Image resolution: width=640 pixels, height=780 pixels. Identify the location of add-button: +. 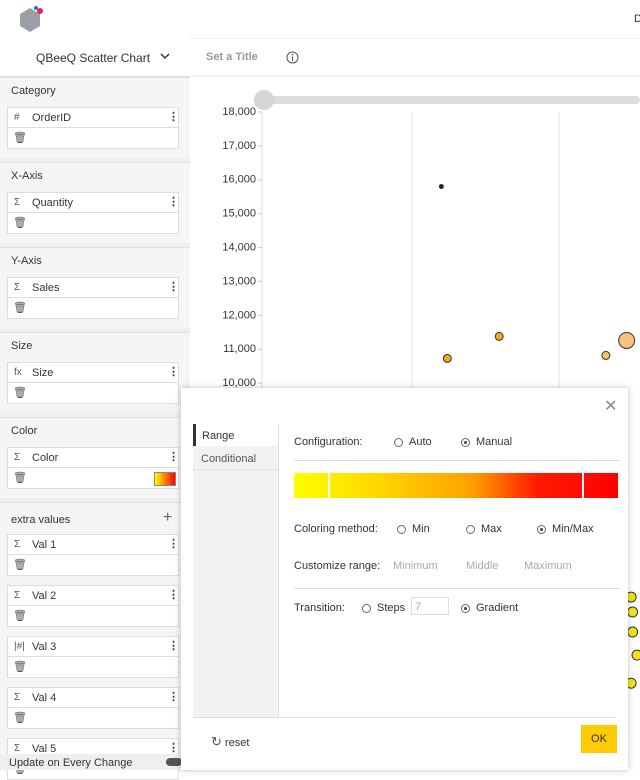
(168, 517).